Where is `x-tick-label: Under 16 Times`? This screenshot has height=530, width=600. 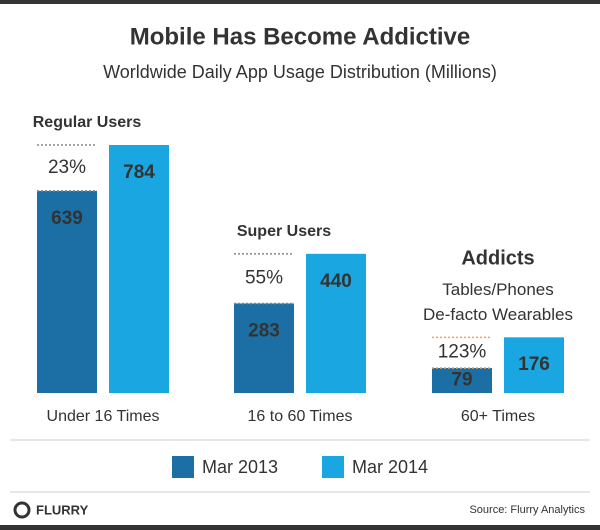 x-tick-label: Under 16 Times is located at coordinates (103, 416).